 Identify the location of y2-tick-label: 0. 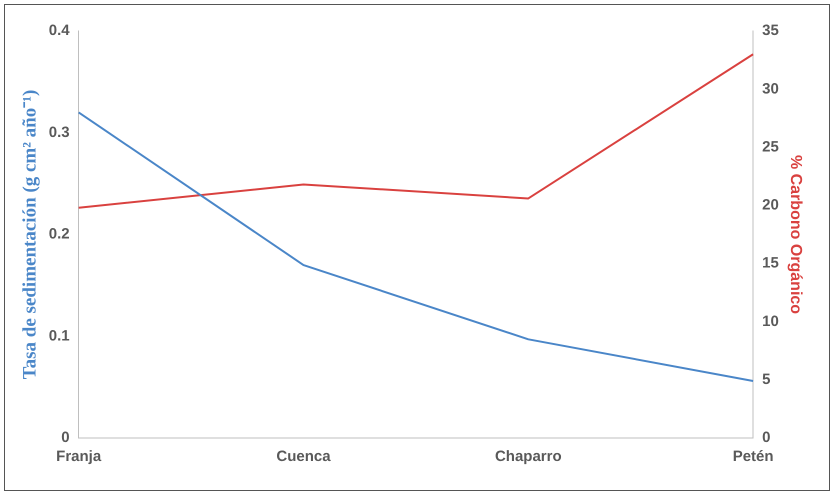
(766, 437).